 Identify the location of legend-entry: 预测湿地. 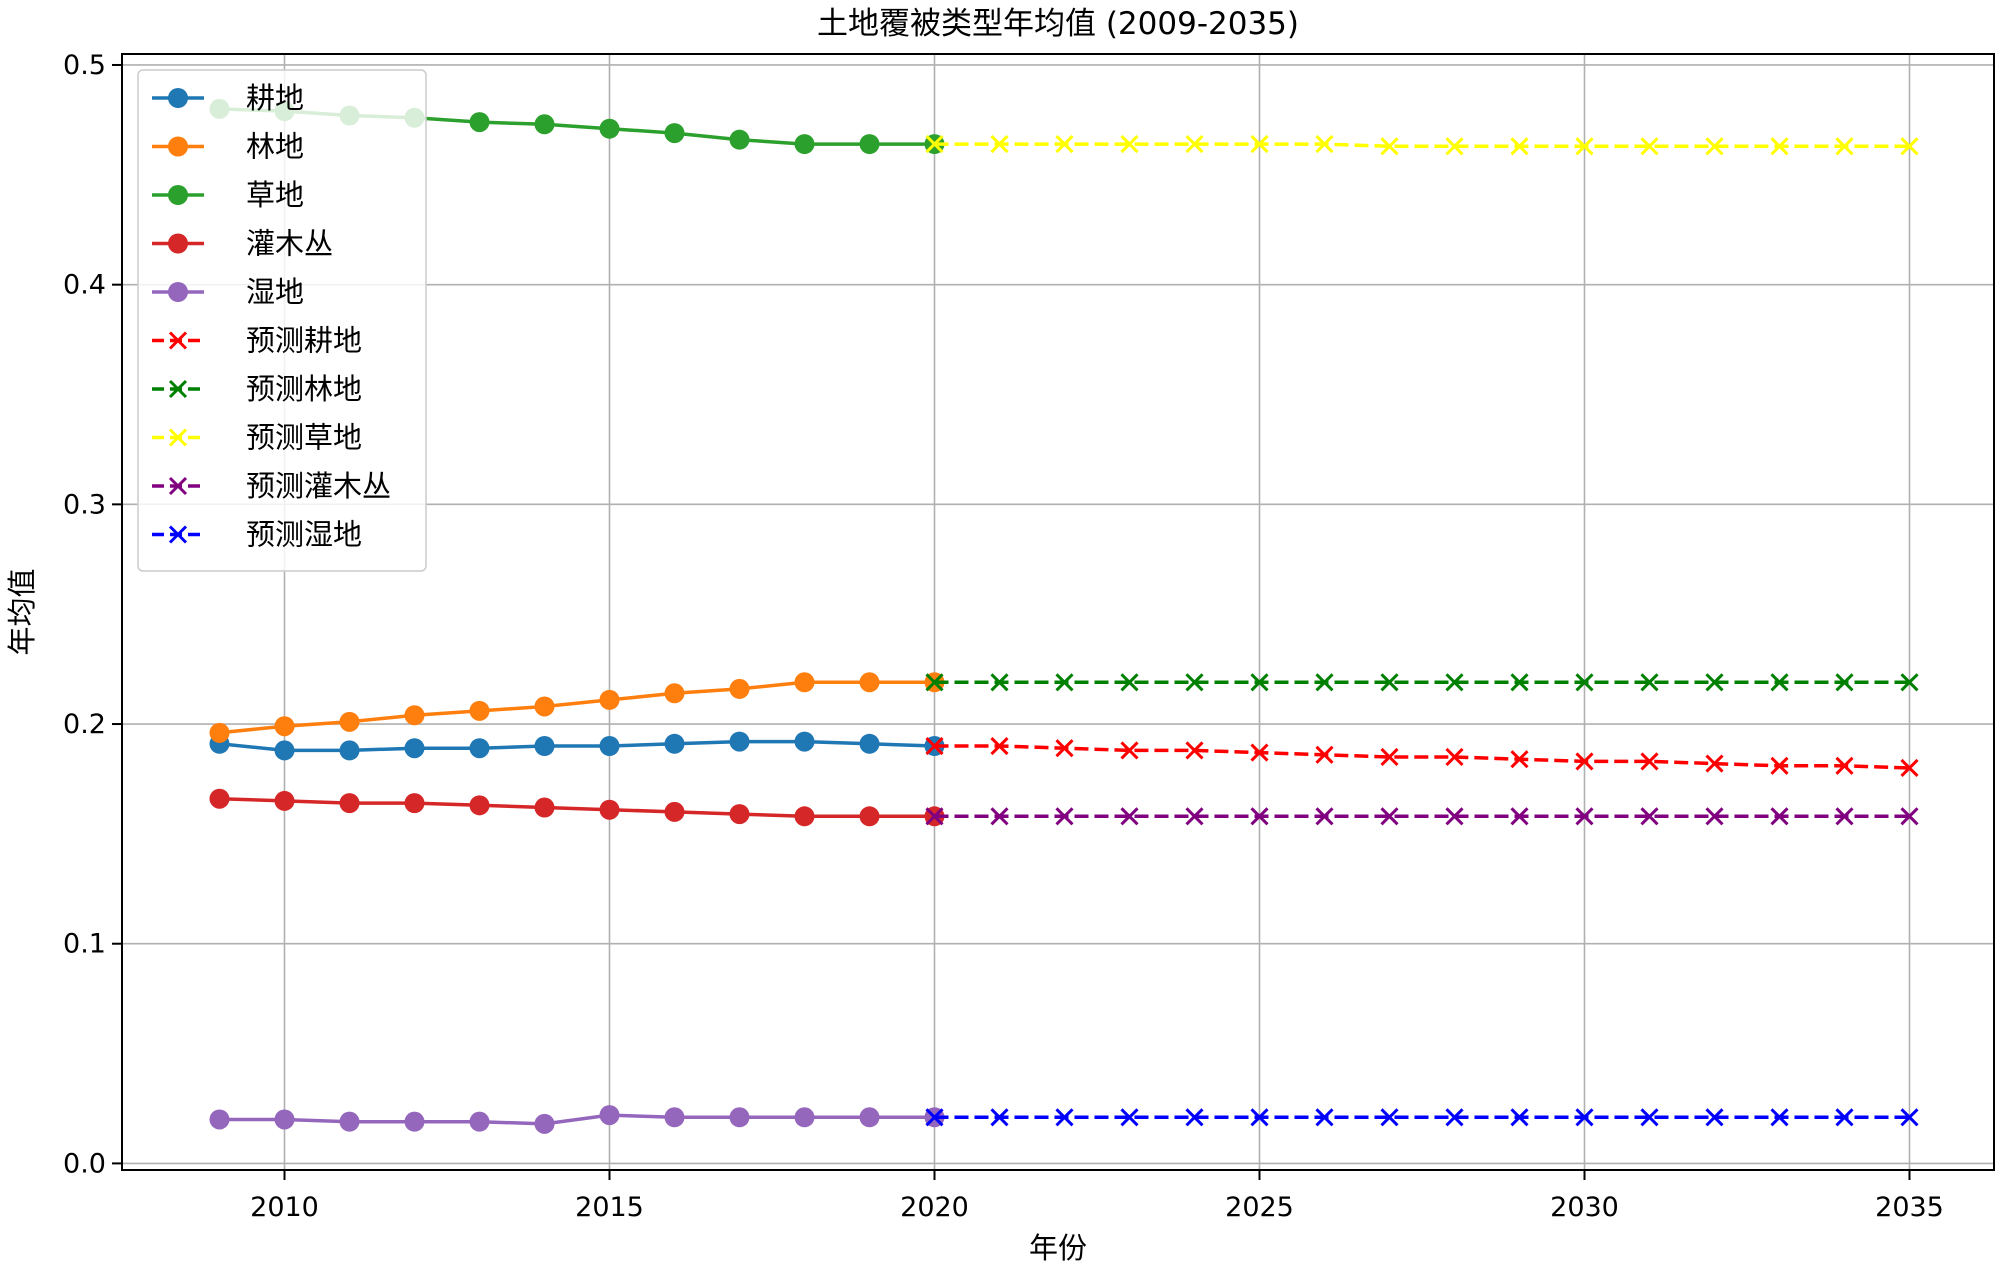
(257, 535).